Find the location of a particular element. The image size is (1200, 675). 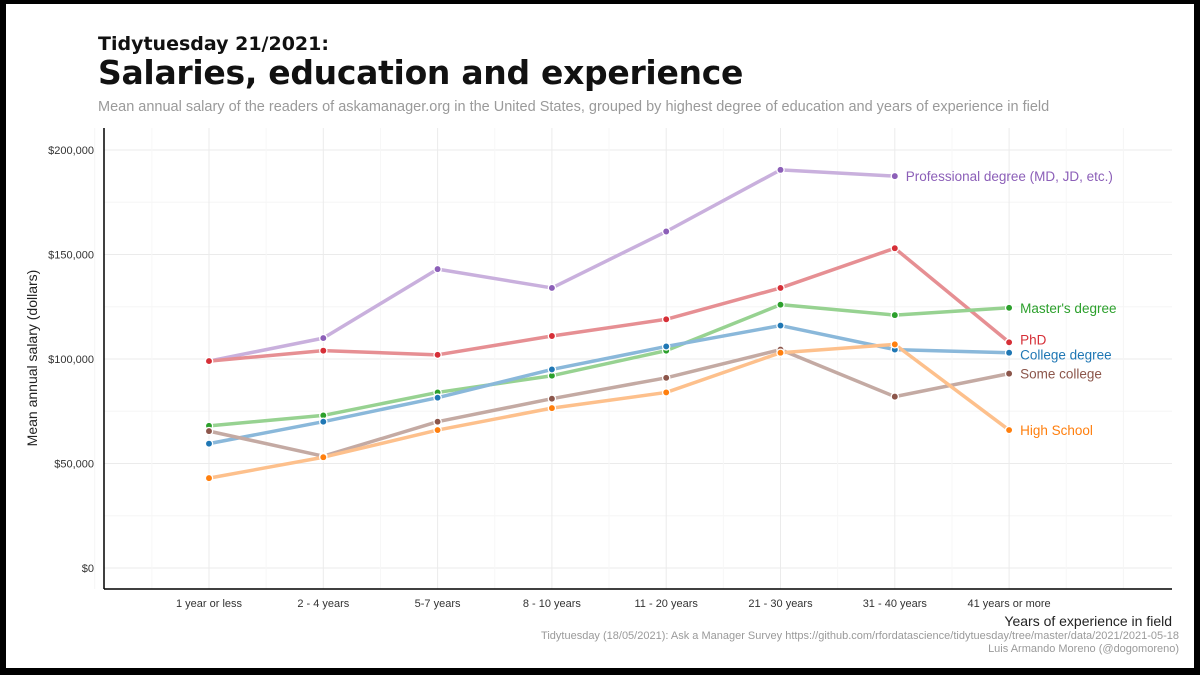

x-axis-title: Years of experience in field is located at coordinates (1088, 621).